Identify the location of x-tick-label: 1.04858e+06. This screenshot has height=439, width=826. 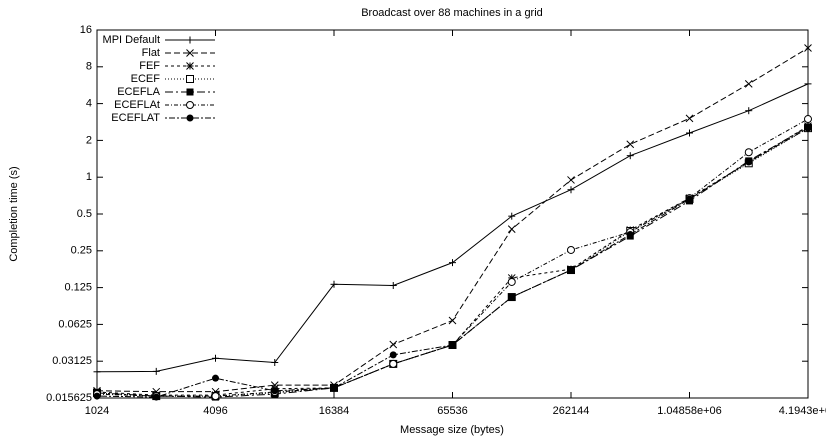
(689, 411).